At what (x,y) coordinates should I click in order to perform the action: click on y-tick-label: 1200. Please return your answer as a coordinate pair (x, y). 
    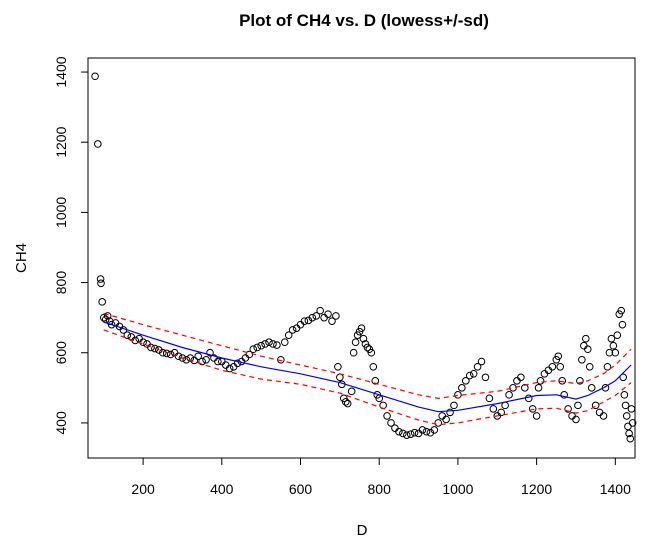
    Looking at the image, I should click on (61, 141).